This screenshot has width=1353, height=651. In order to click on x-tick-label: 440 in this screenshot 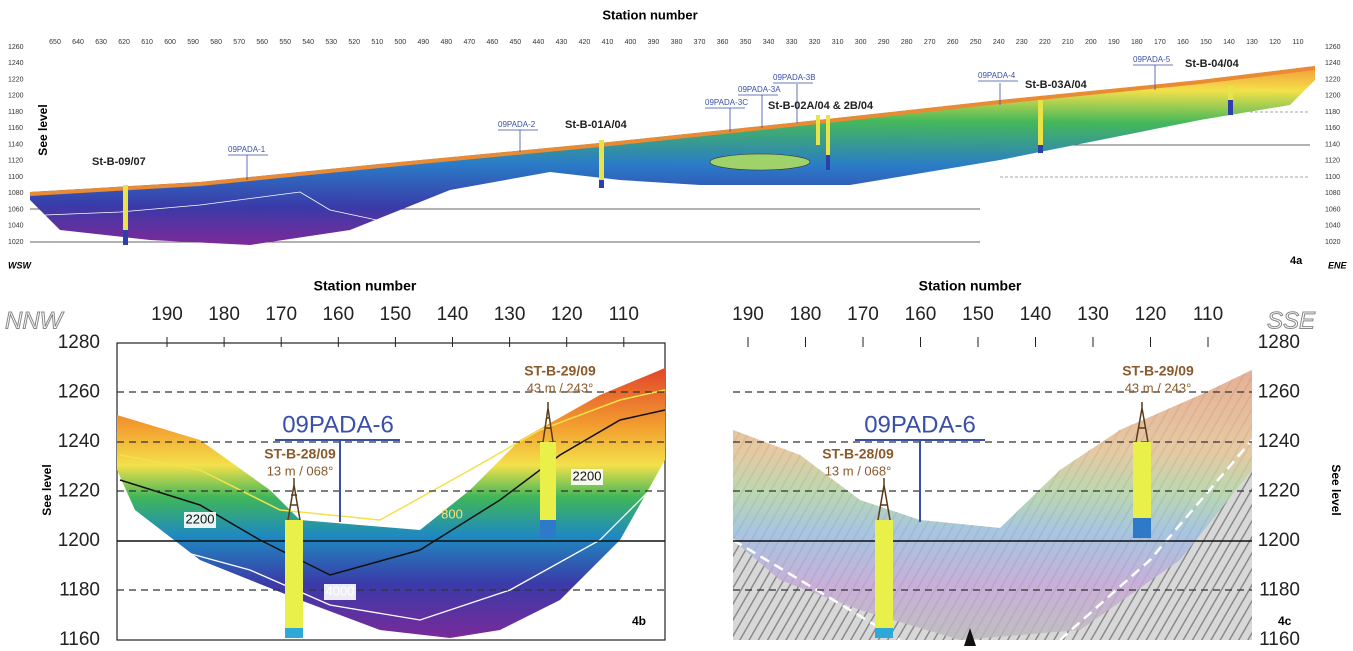, I will do `click(539, 42)`.